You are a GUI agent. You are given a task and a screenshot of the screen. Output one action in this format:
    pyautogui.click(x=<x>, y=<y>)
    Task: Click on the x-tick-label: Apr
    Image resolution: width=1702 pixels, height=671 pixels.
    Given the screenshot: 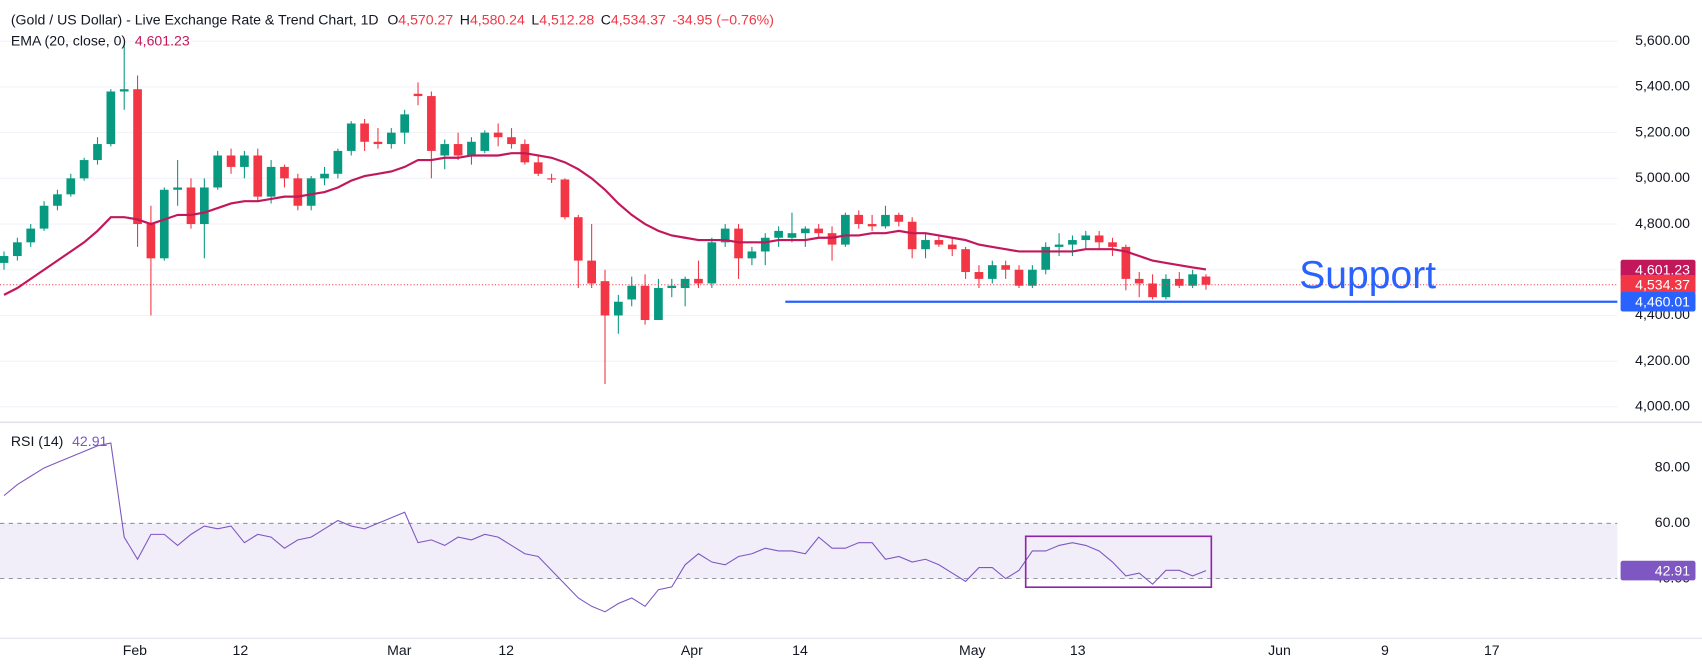 What is the action you would take?
    pyautogui.click(x=692, y=650)
    